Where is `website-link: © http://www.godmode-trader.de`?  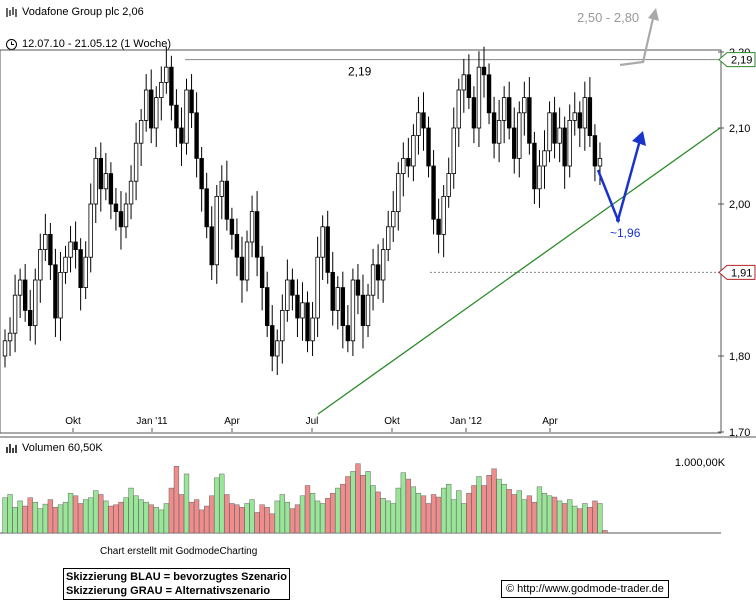 website-link: © http://www.godmode-trader.de is located at coordinates (585, 589).